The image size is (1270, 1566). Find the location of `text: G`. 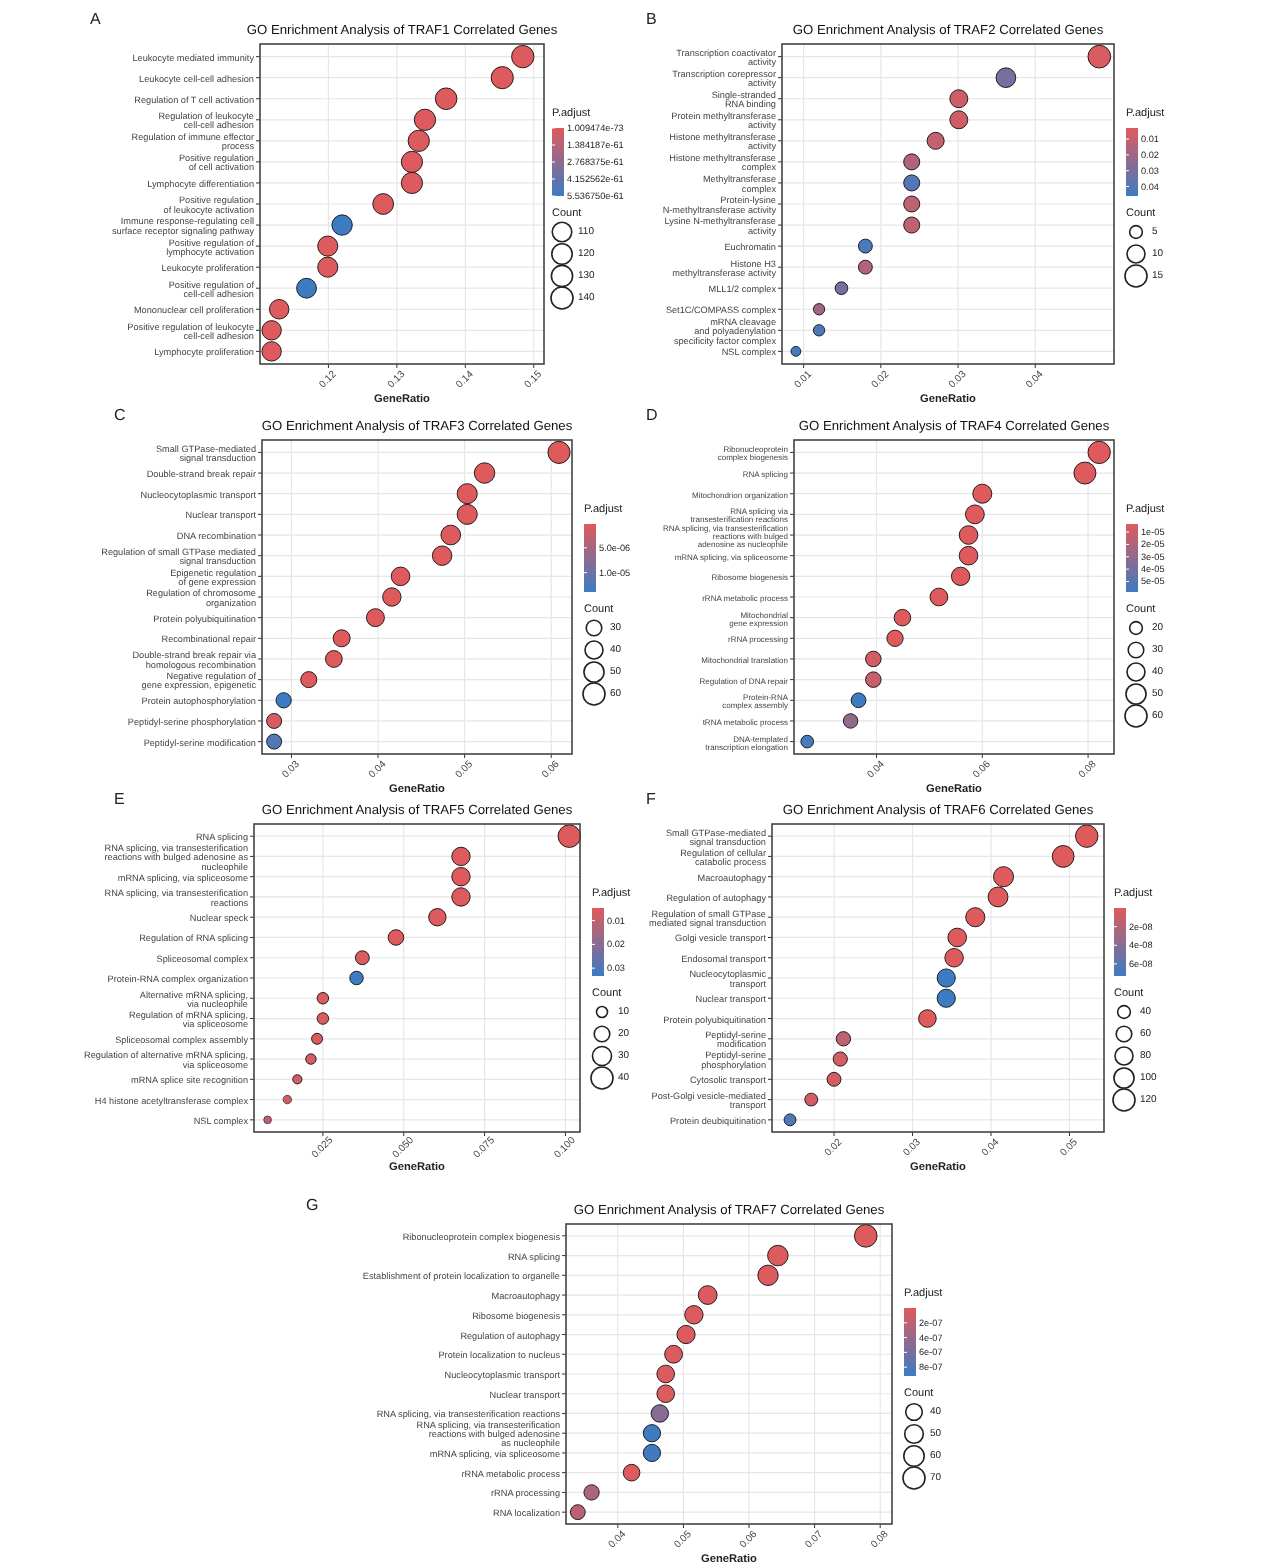

text: G is located at coordinates (312, 1205).